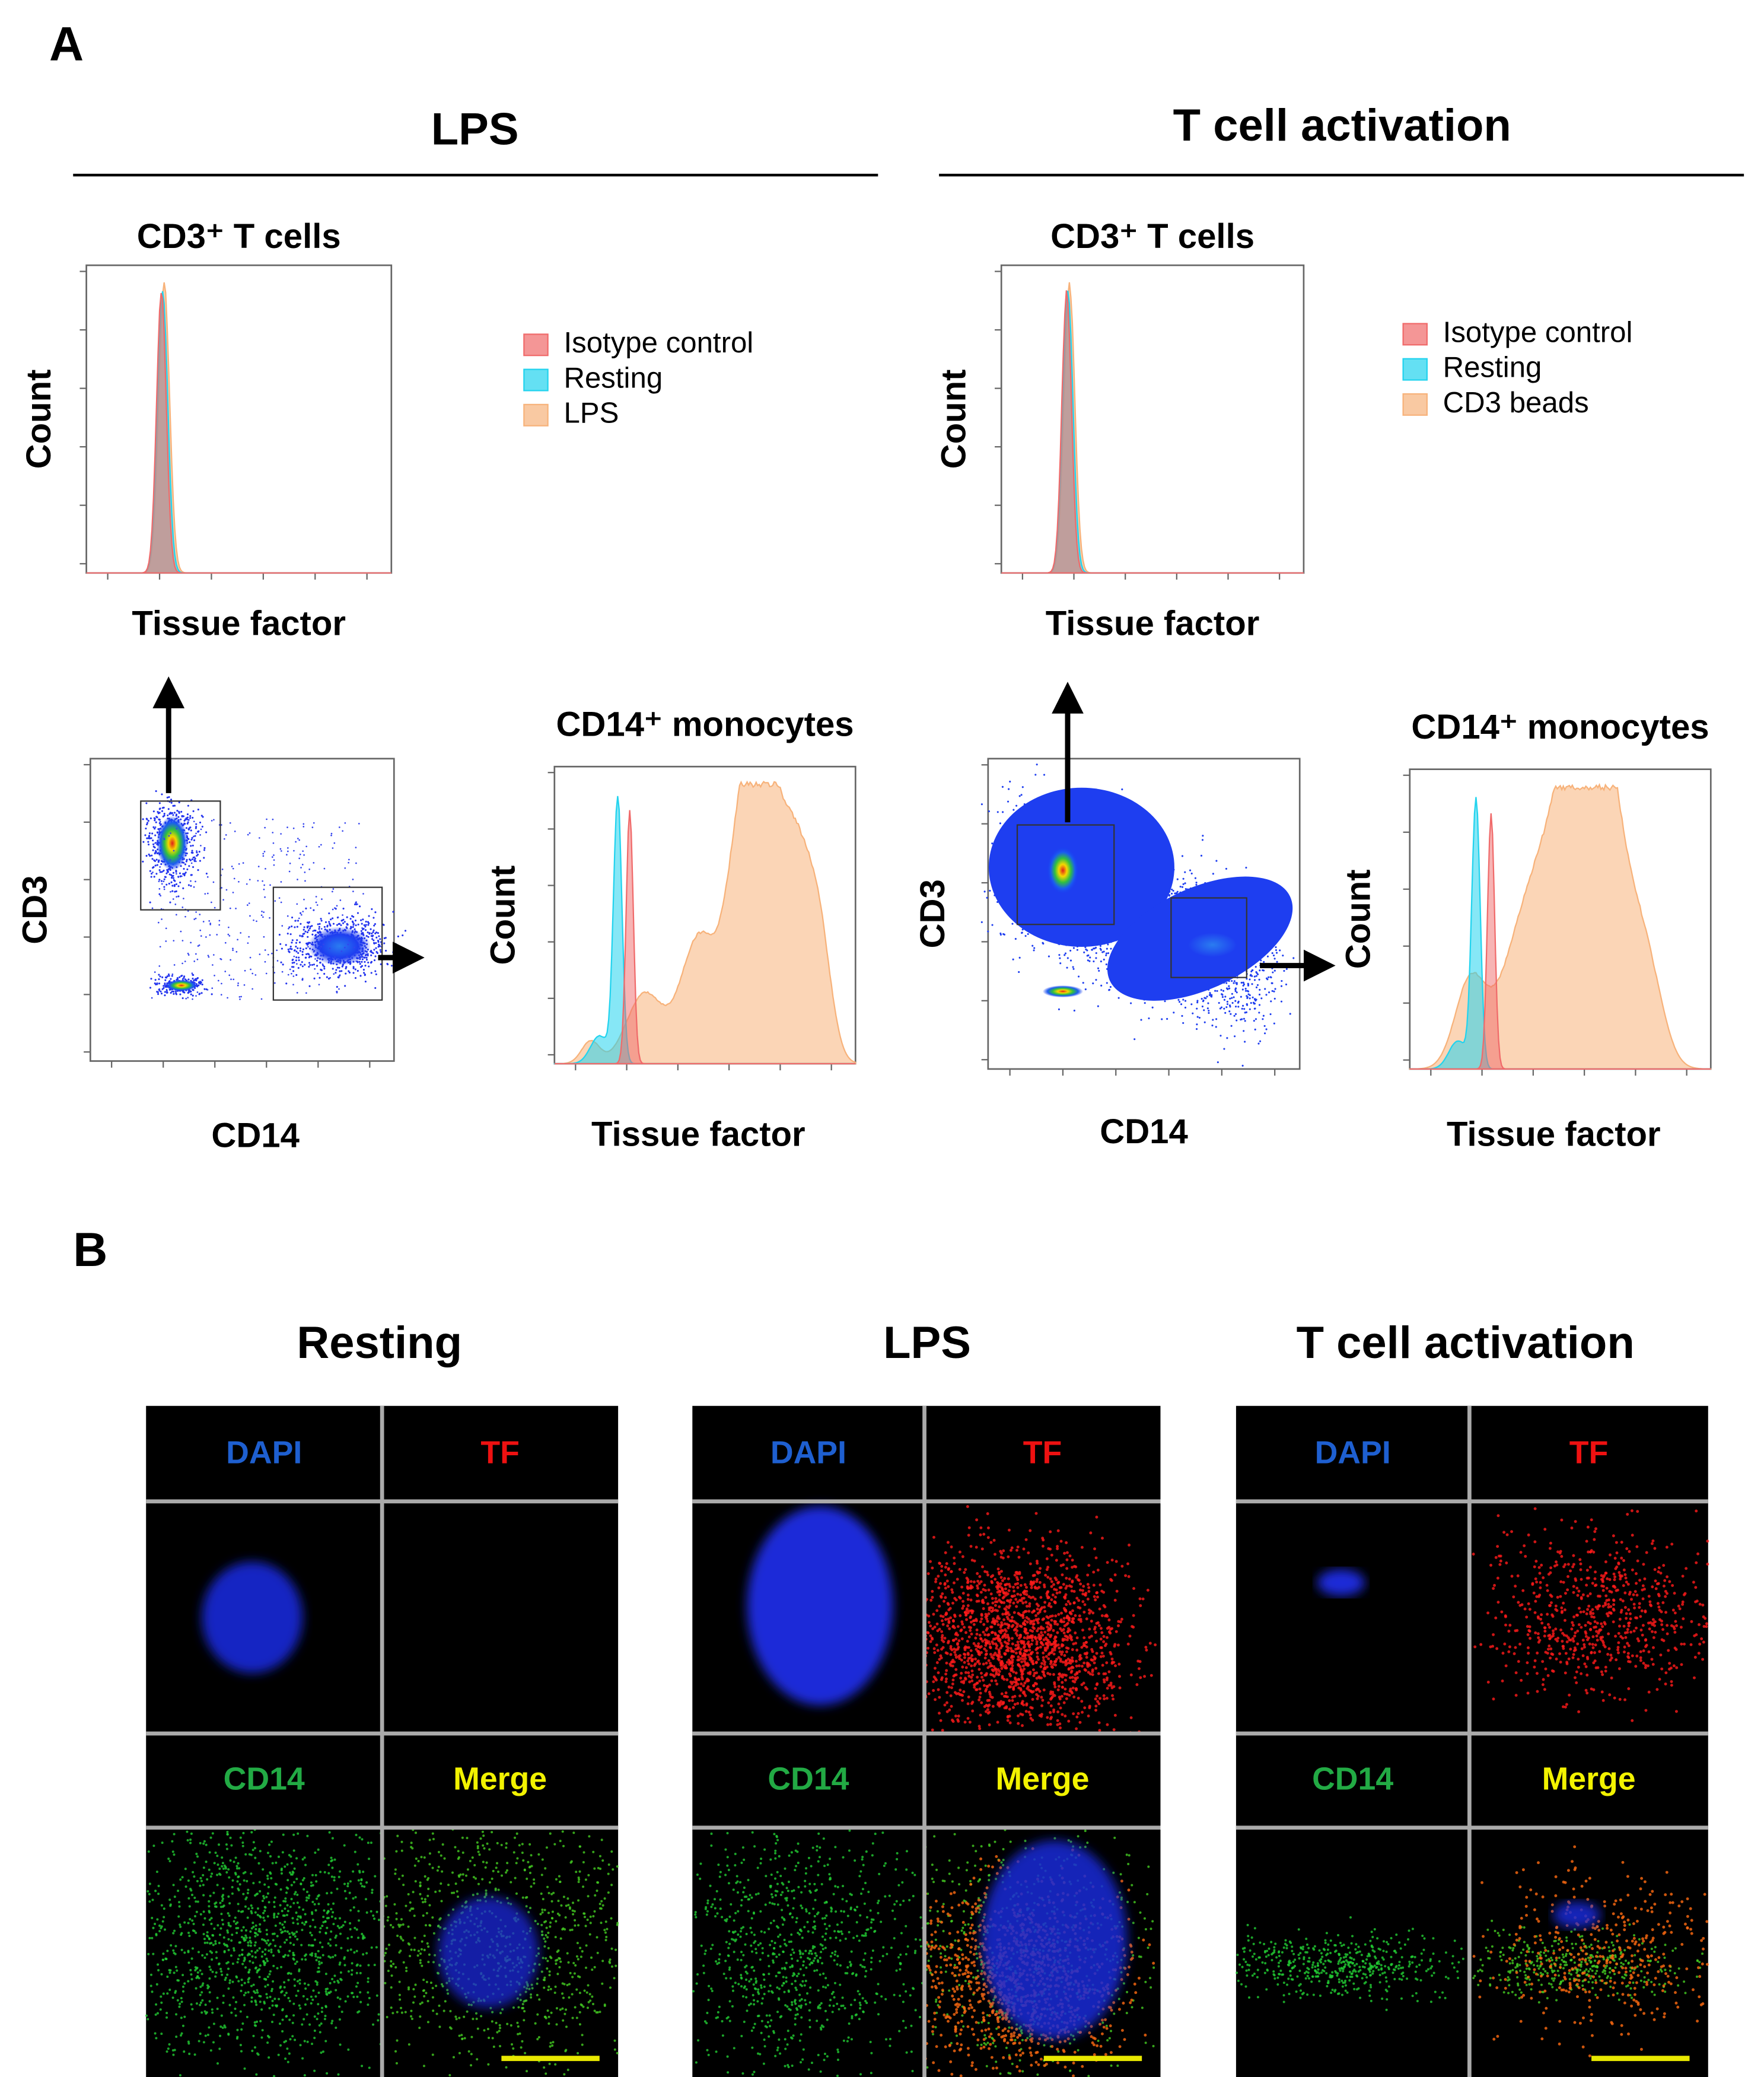 The image size is (1764, 2077). I want to click on legend-swatch, so click(1415, 370).